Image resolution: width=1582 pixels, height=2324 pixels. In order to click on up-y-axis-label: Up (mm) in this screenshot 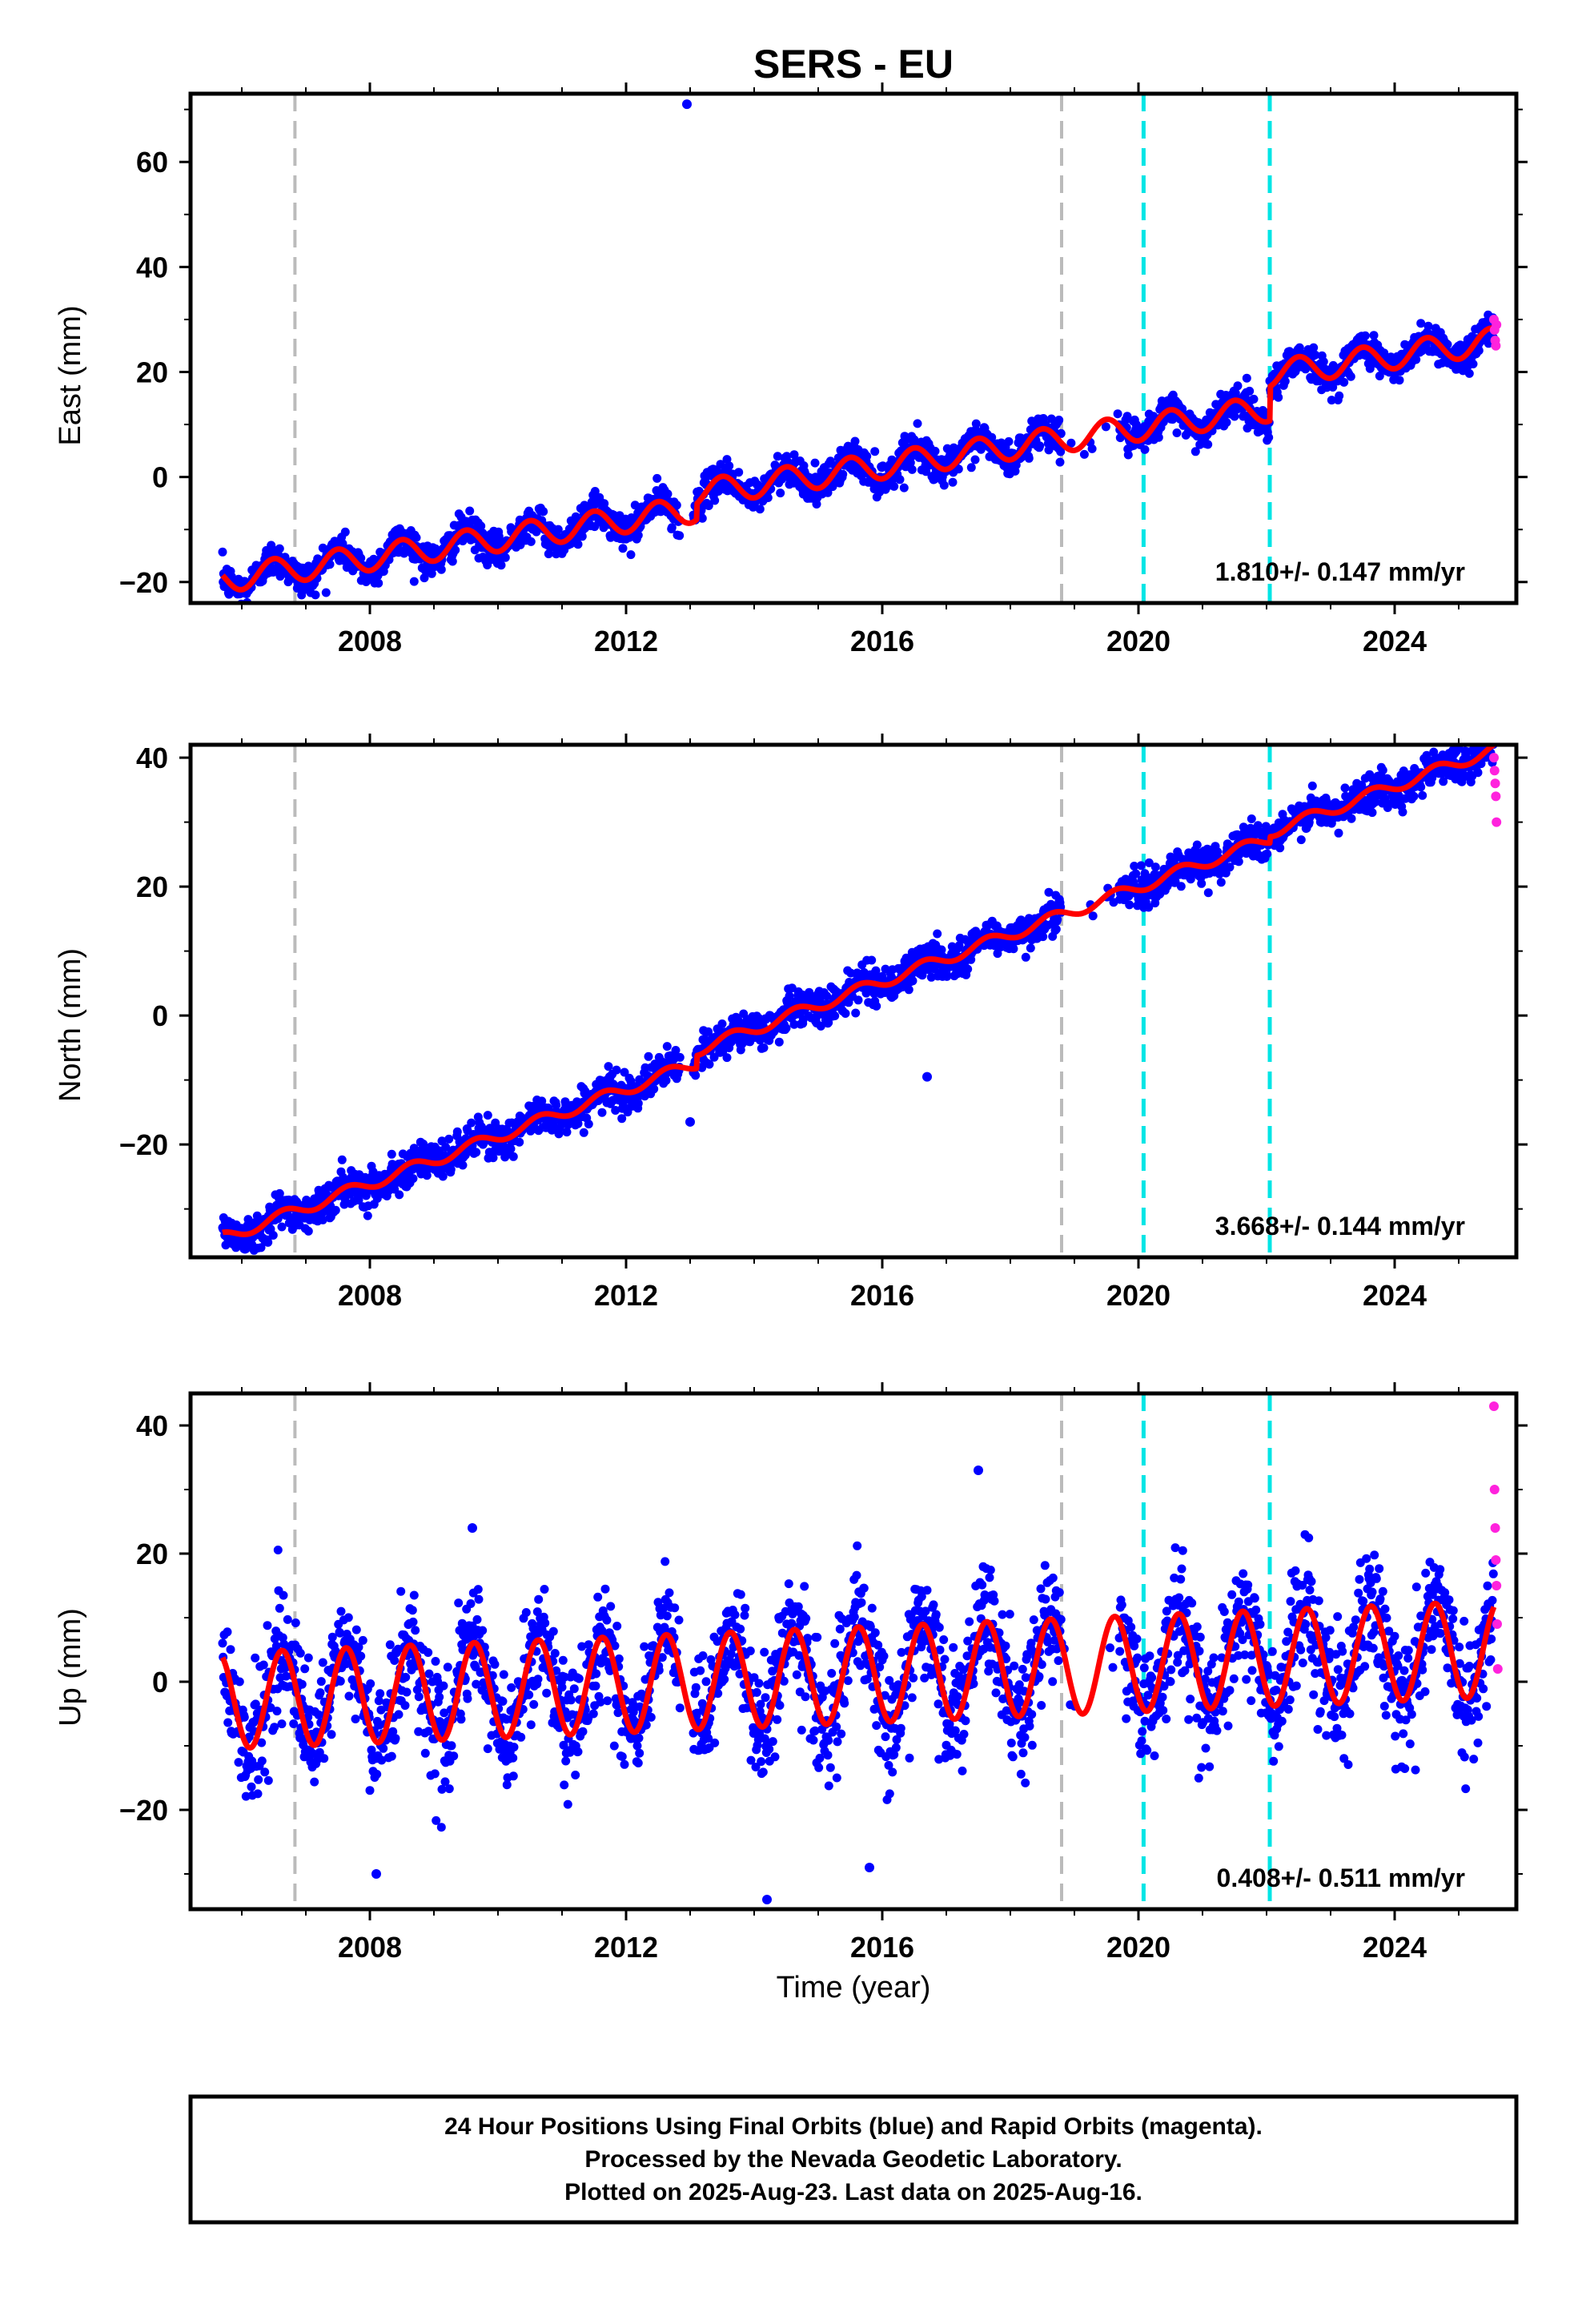, I will do `click(70, 1668)`.